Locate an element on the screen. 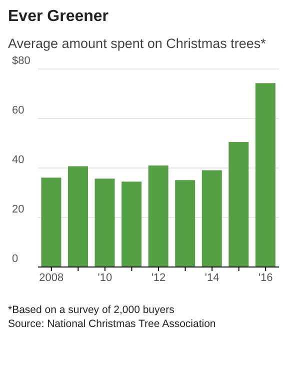 The width and height of the screenshot is (283, 365). y-tick-label: 60 is located at coordinates (18, 110).